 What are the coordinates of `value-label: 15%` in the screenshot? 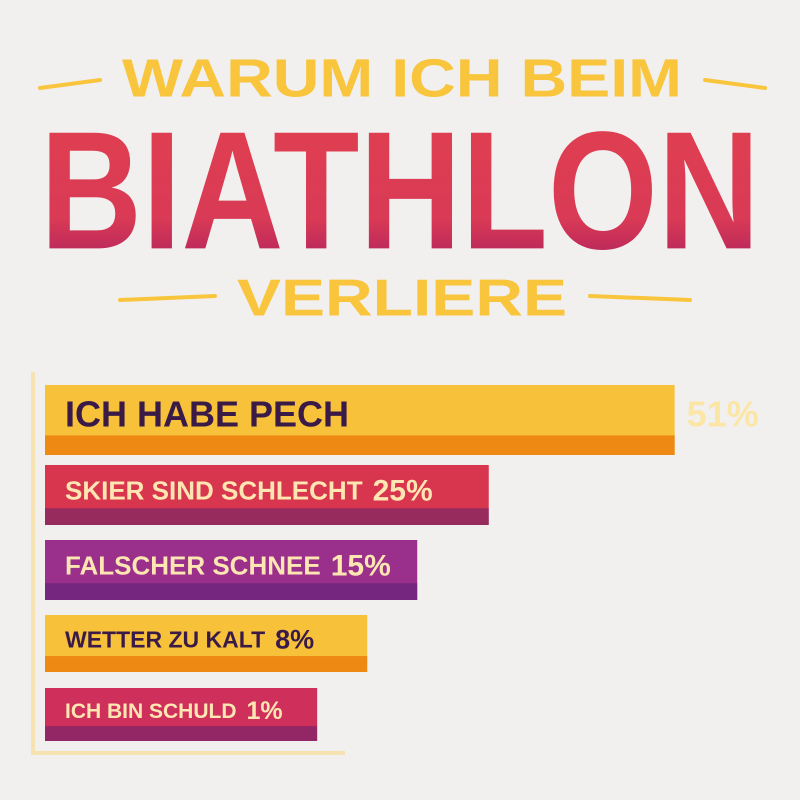 It's located at (361, 566).